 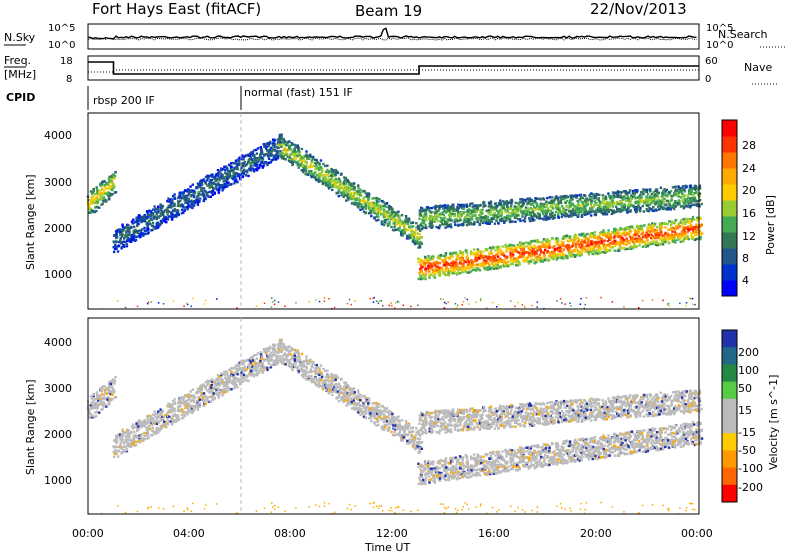 What do you see at coordinates (179, 98) in the screenshot?
I see `cpid-row: CPID rbsp 200 IF normal (fast) 151 IF` at bounding box center [179, 98].